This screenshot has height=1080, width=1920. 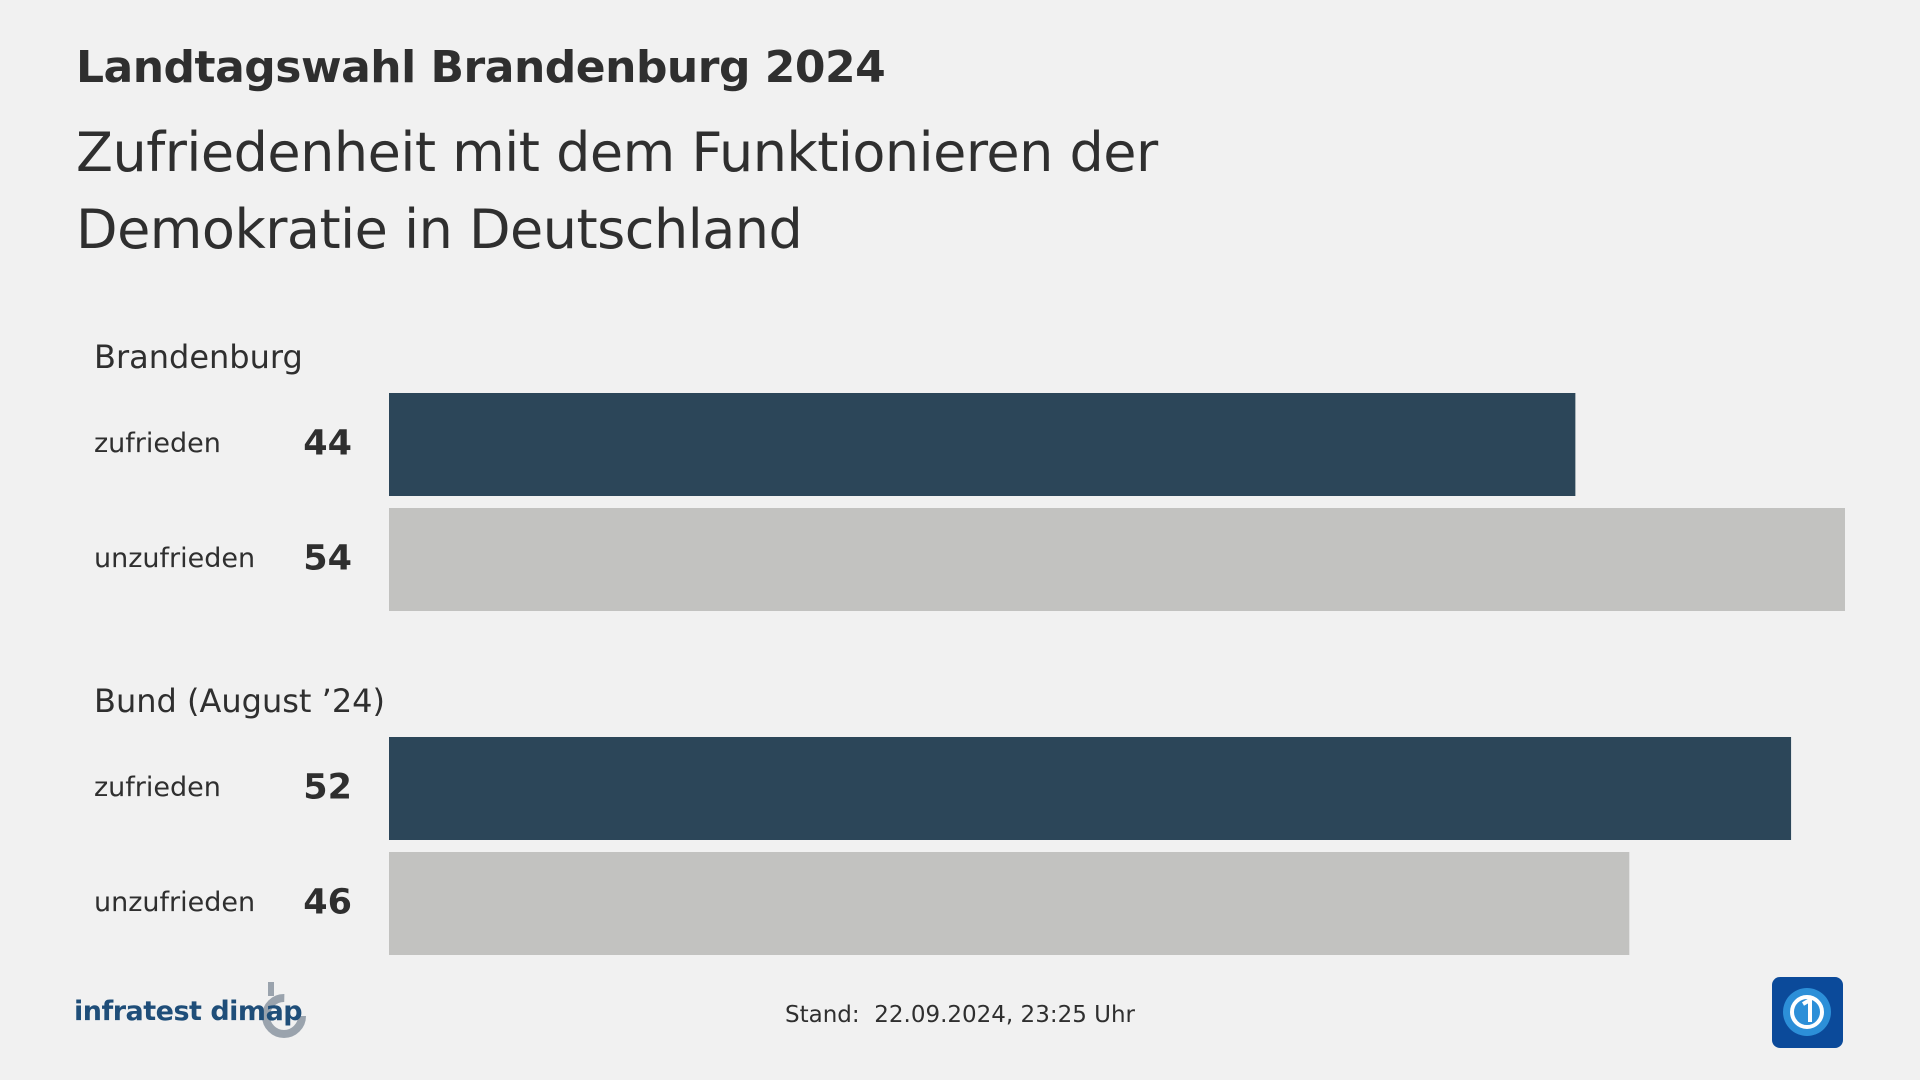 I want to click on group-label: Bund (August ’24), so click(x=239, y=701).